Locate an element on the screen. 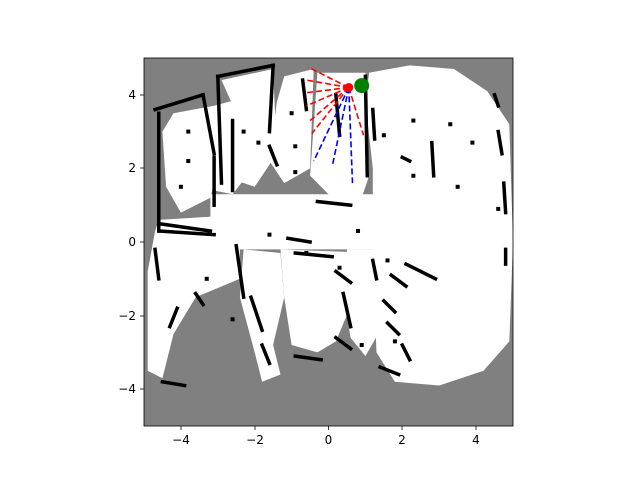  x-axis: −4 −2 0 2 4 is located at coordinates (326, 436).